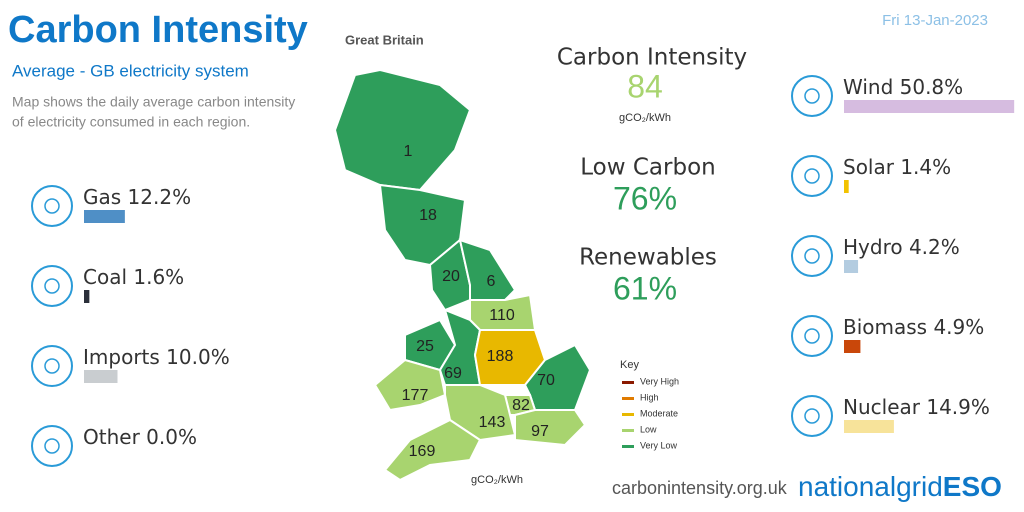  I want to click on fuel-label: Gas 12.2%, so click(137, 197).